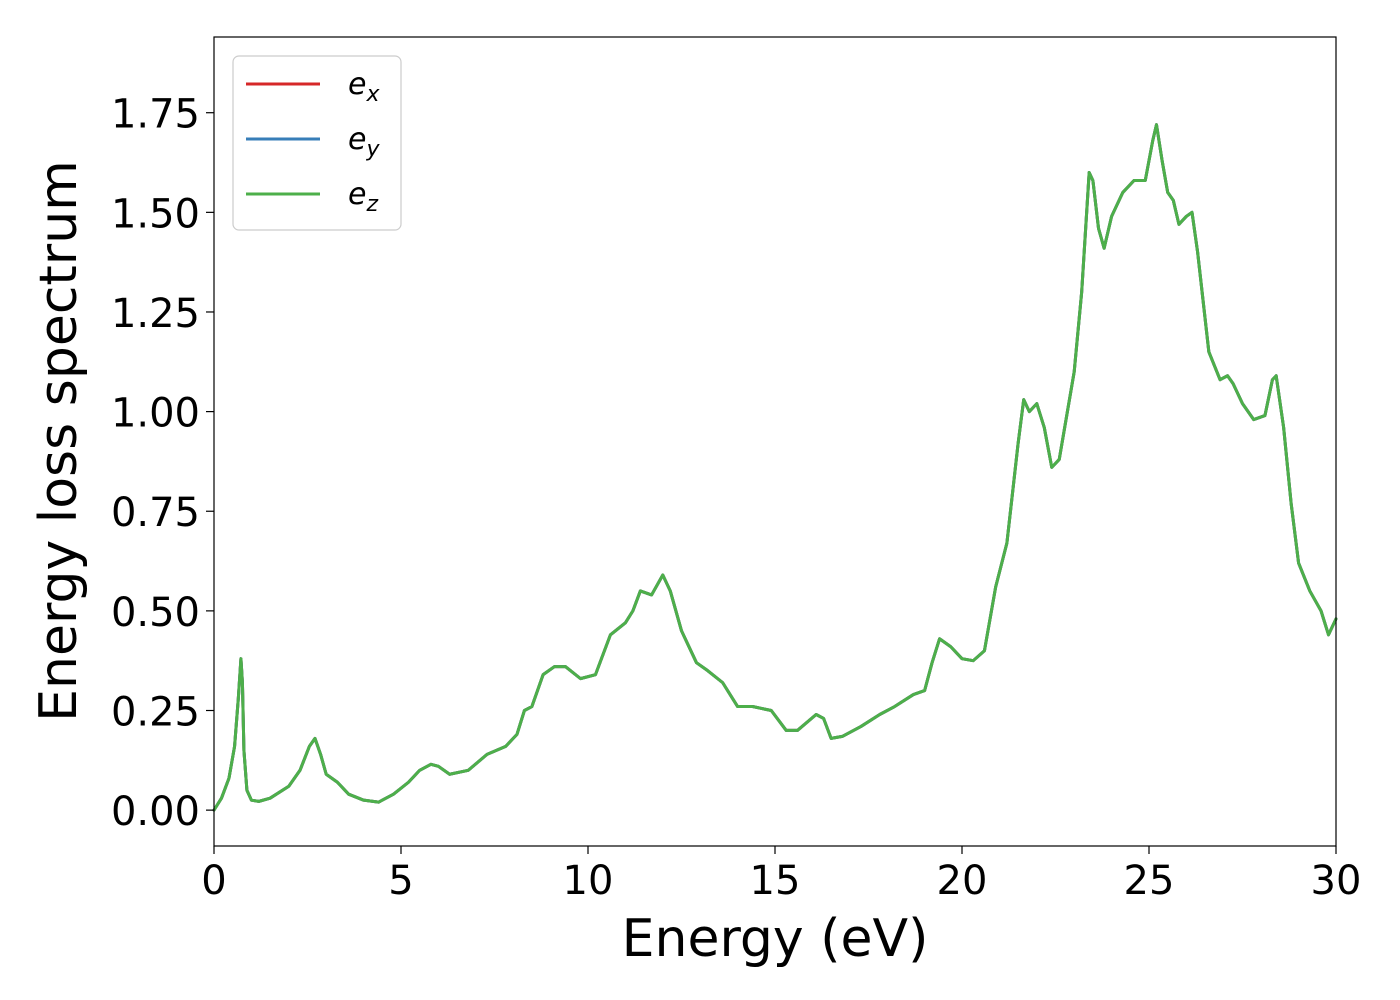 This screenshot has height=1000, width=1400. I want to click on legend-label-ex: ex, so click(364, 87).